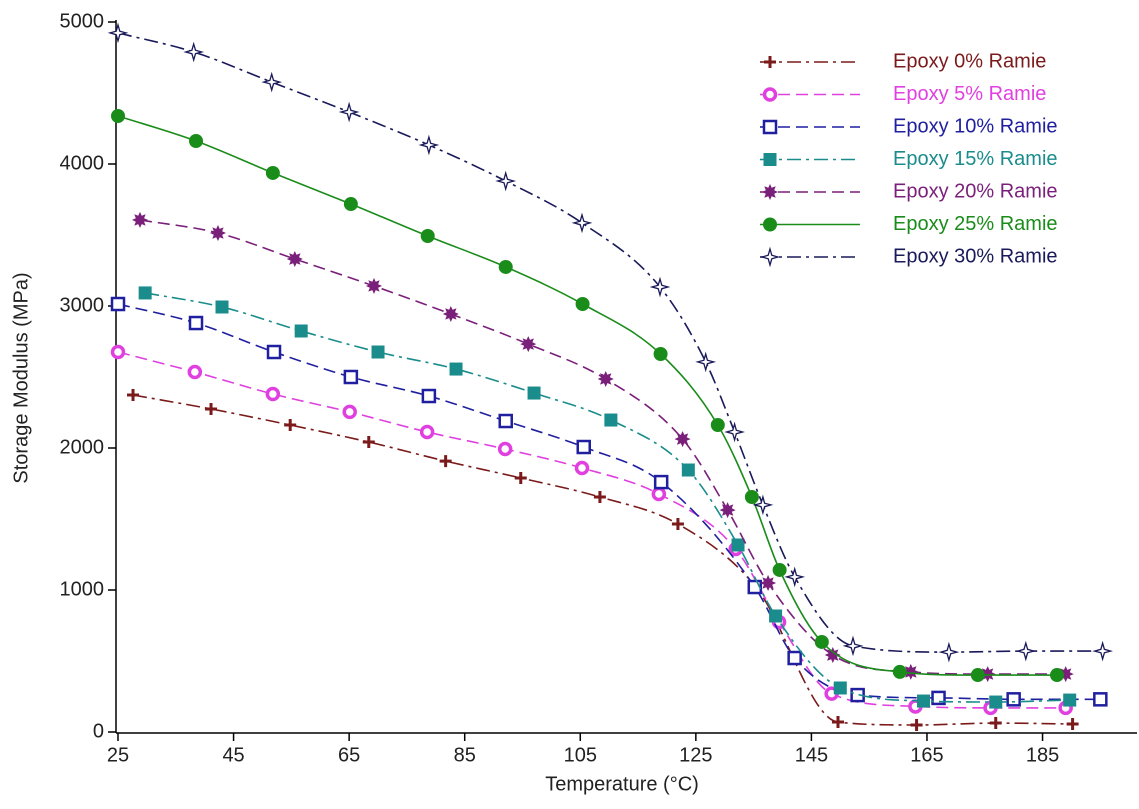 This screenshot has width=1139, height=809. Describe the element at coordinates (1042, 755) in the screenshot. I see `x-tick-label: 185` at that location.